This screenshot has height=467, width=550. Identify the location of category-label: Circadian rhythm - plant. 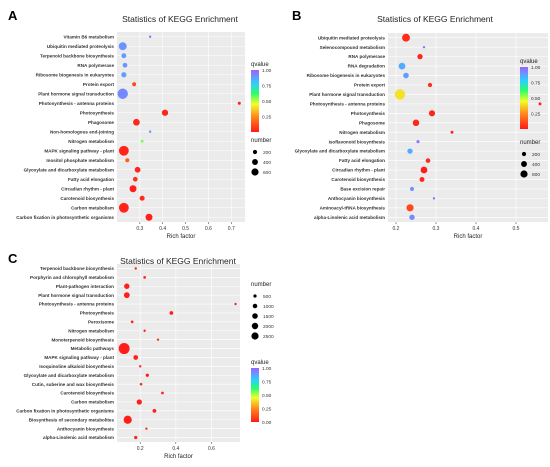
(87, 188).